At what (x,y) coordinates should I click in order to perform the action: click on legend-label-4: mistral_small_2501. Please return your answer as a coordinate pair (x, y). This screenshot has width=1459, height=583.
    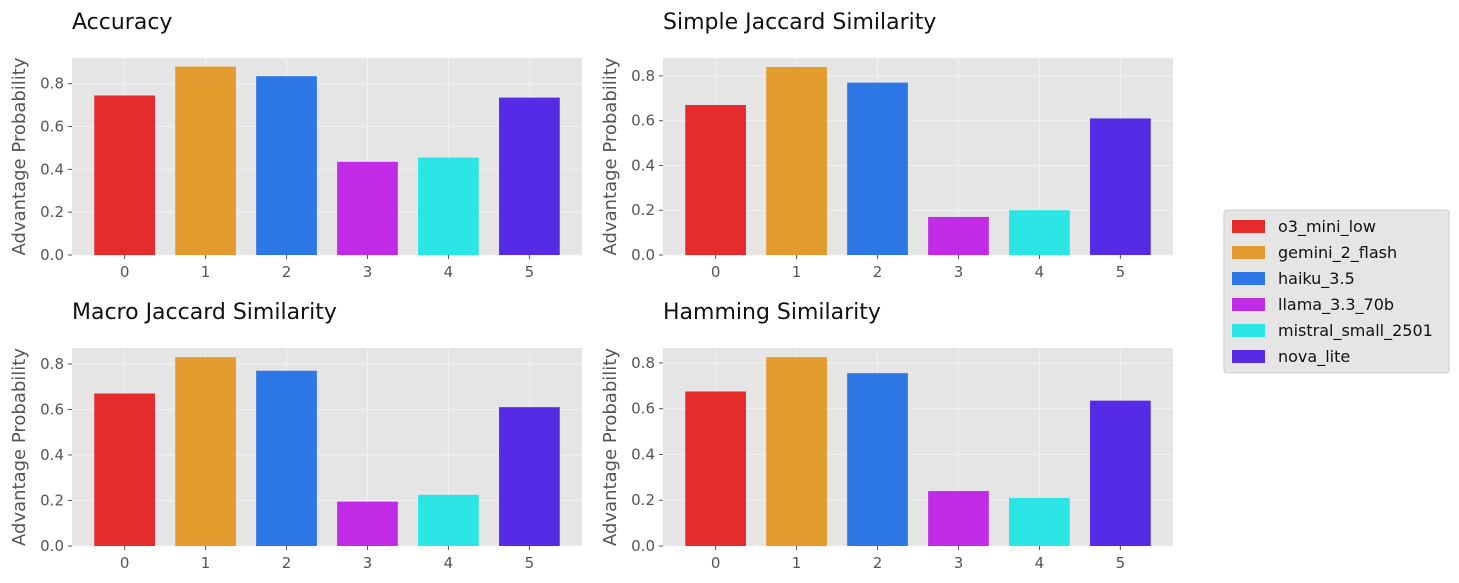
    Looking at the image, I should click on (1355, 331).